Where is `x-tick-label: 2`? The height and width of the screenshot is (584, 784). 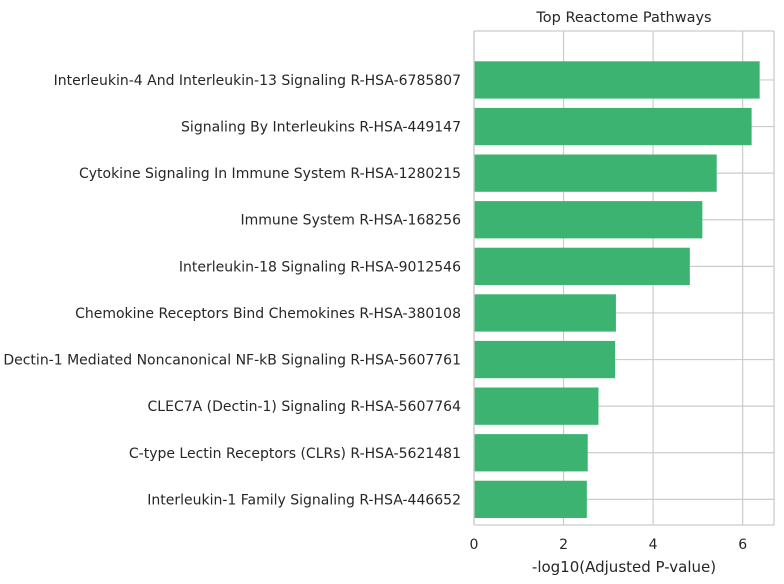 x-tick-label: 2 is located at coordinates (563, 545).